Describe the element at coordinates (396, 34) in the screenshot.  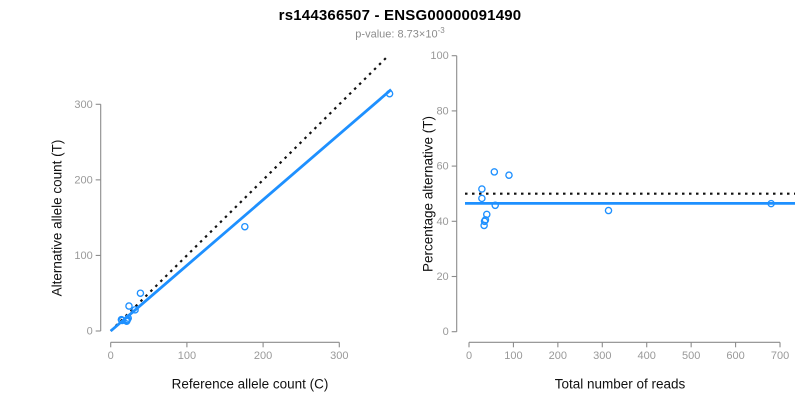
I see `p-value-text: p-value: 8.73×10` at that location.